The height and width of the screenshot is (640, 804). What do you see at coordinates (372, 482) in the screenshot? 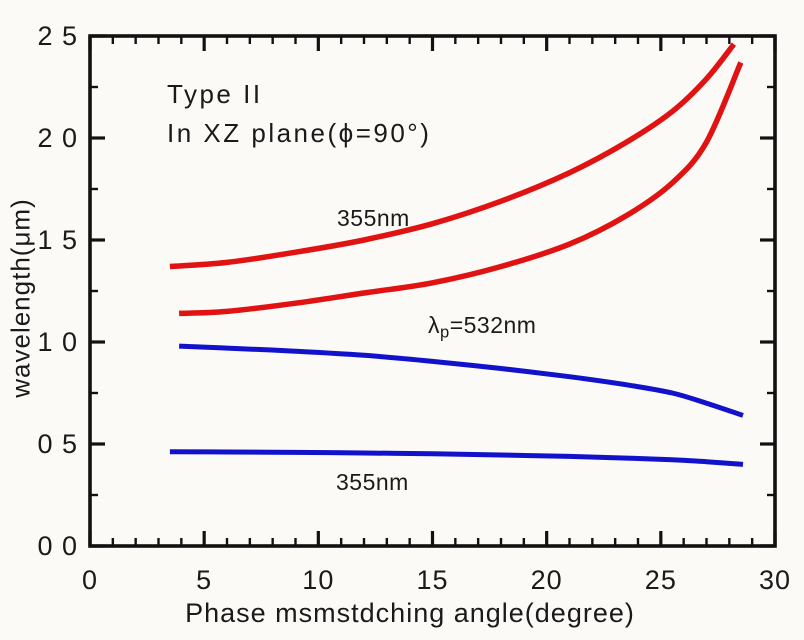
I see `curve-label-355nm-signal: 355nm` at bounding box center [372, 482].